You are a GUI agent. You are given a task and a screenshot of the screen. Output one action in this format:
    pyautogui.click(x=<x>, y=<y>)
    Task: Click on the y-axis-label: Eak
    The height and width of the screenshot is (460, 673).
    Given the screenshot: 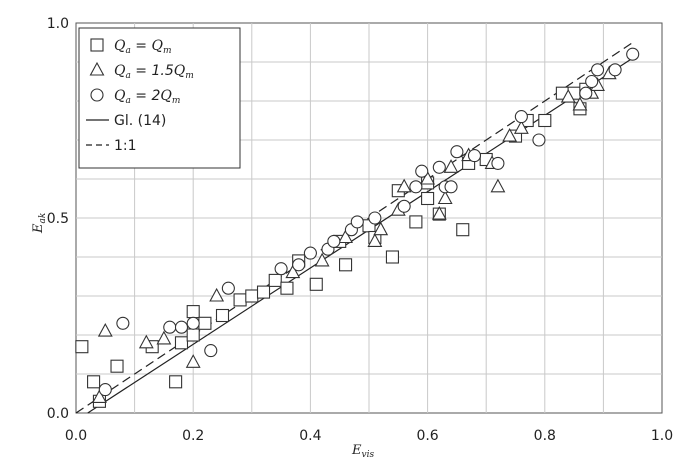 What is the action you would take?
    pyautogui.click(x=39, y=223)
    